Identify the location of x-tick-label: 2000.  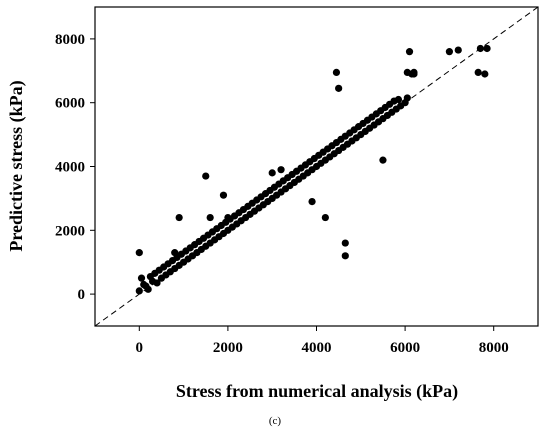
(228, 348).